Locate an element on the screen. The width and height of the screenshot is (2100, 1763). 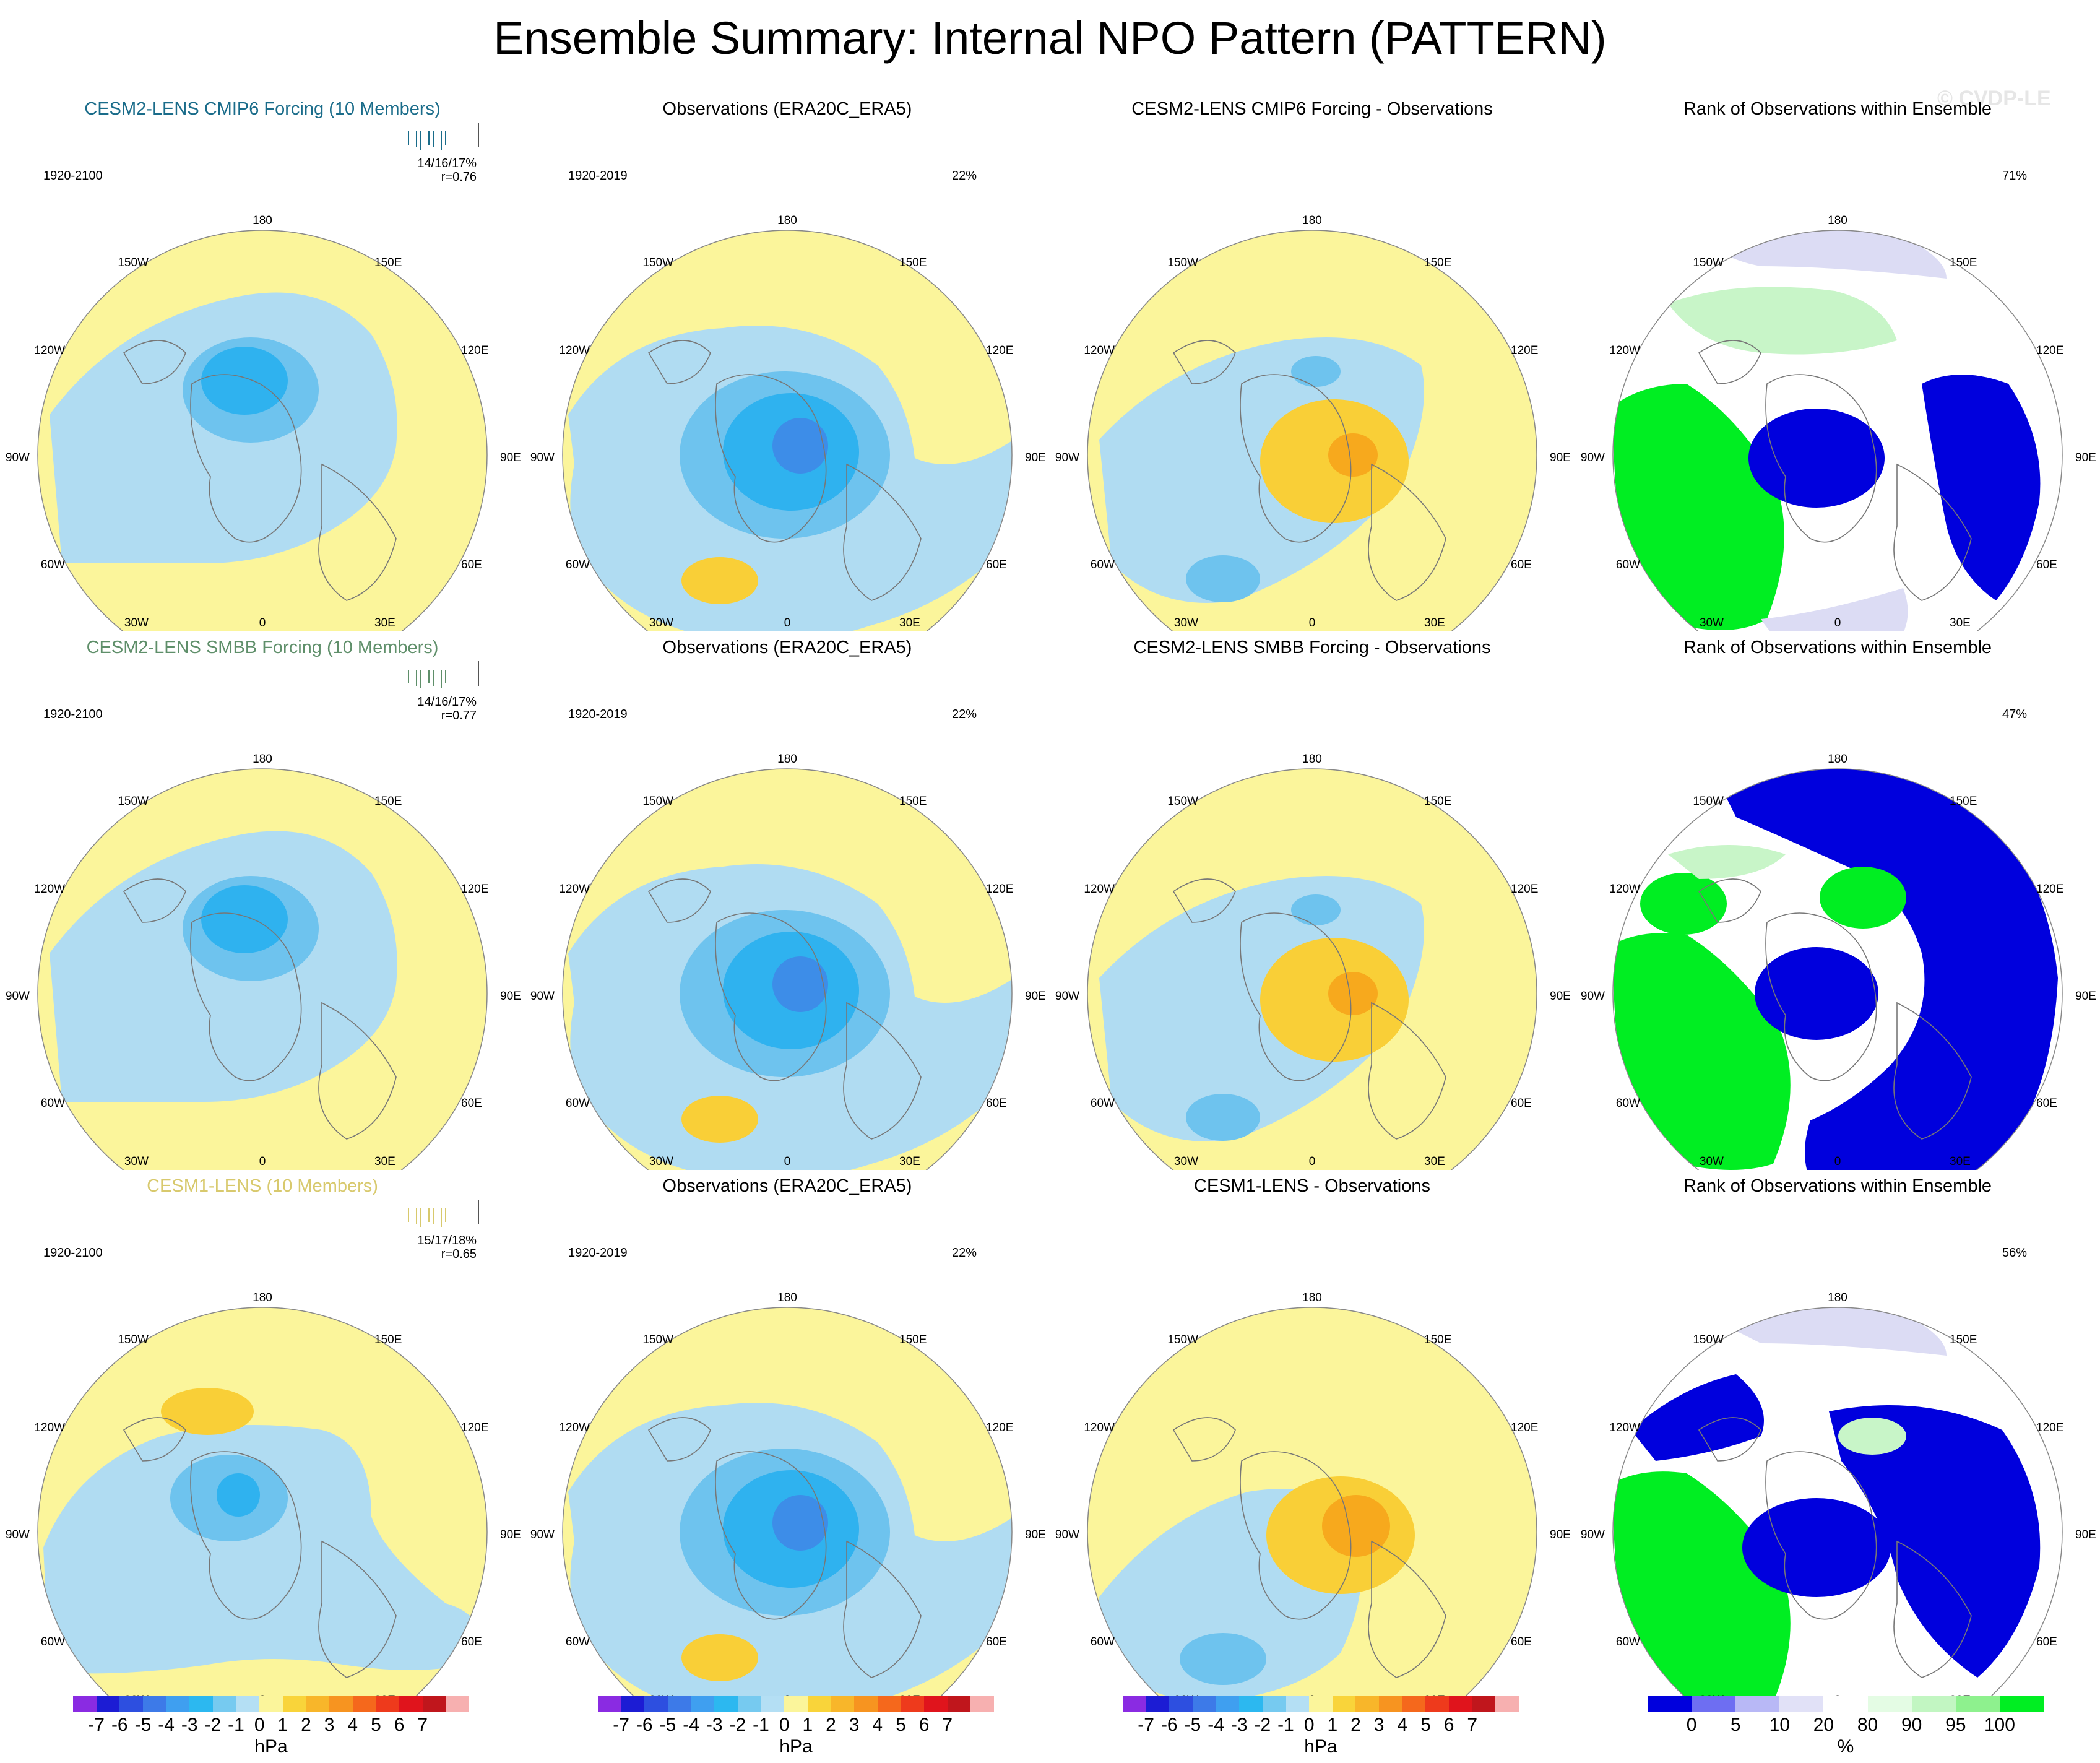
panel-title: CESM2-LENS CMIP6 Forcing - Observations is located at coordinates (1312, 109).